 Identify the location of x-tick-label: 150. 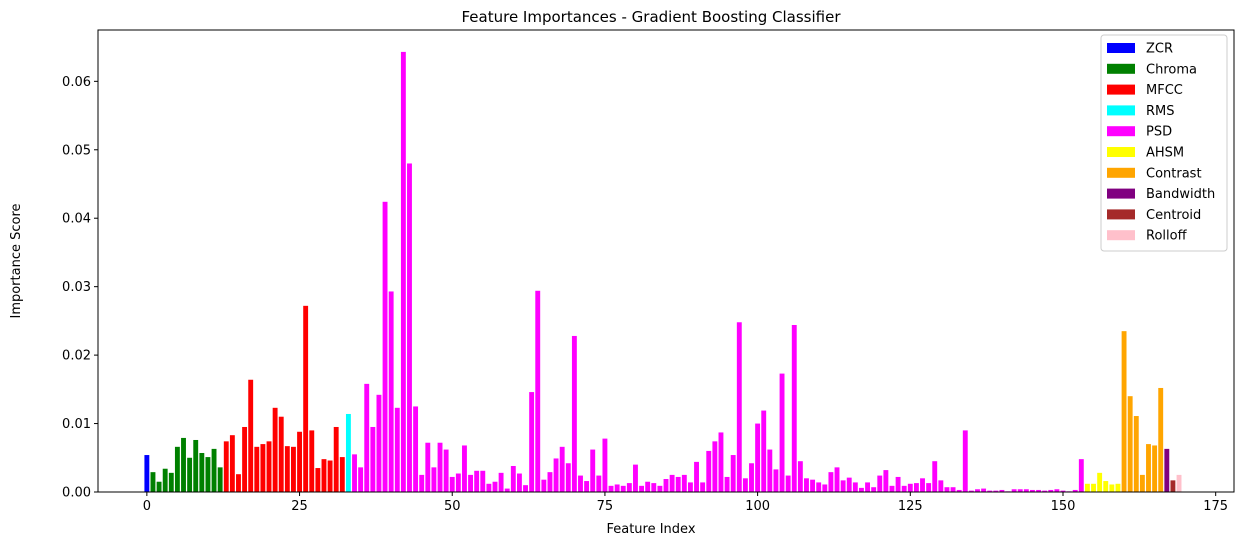
(1063, 506).